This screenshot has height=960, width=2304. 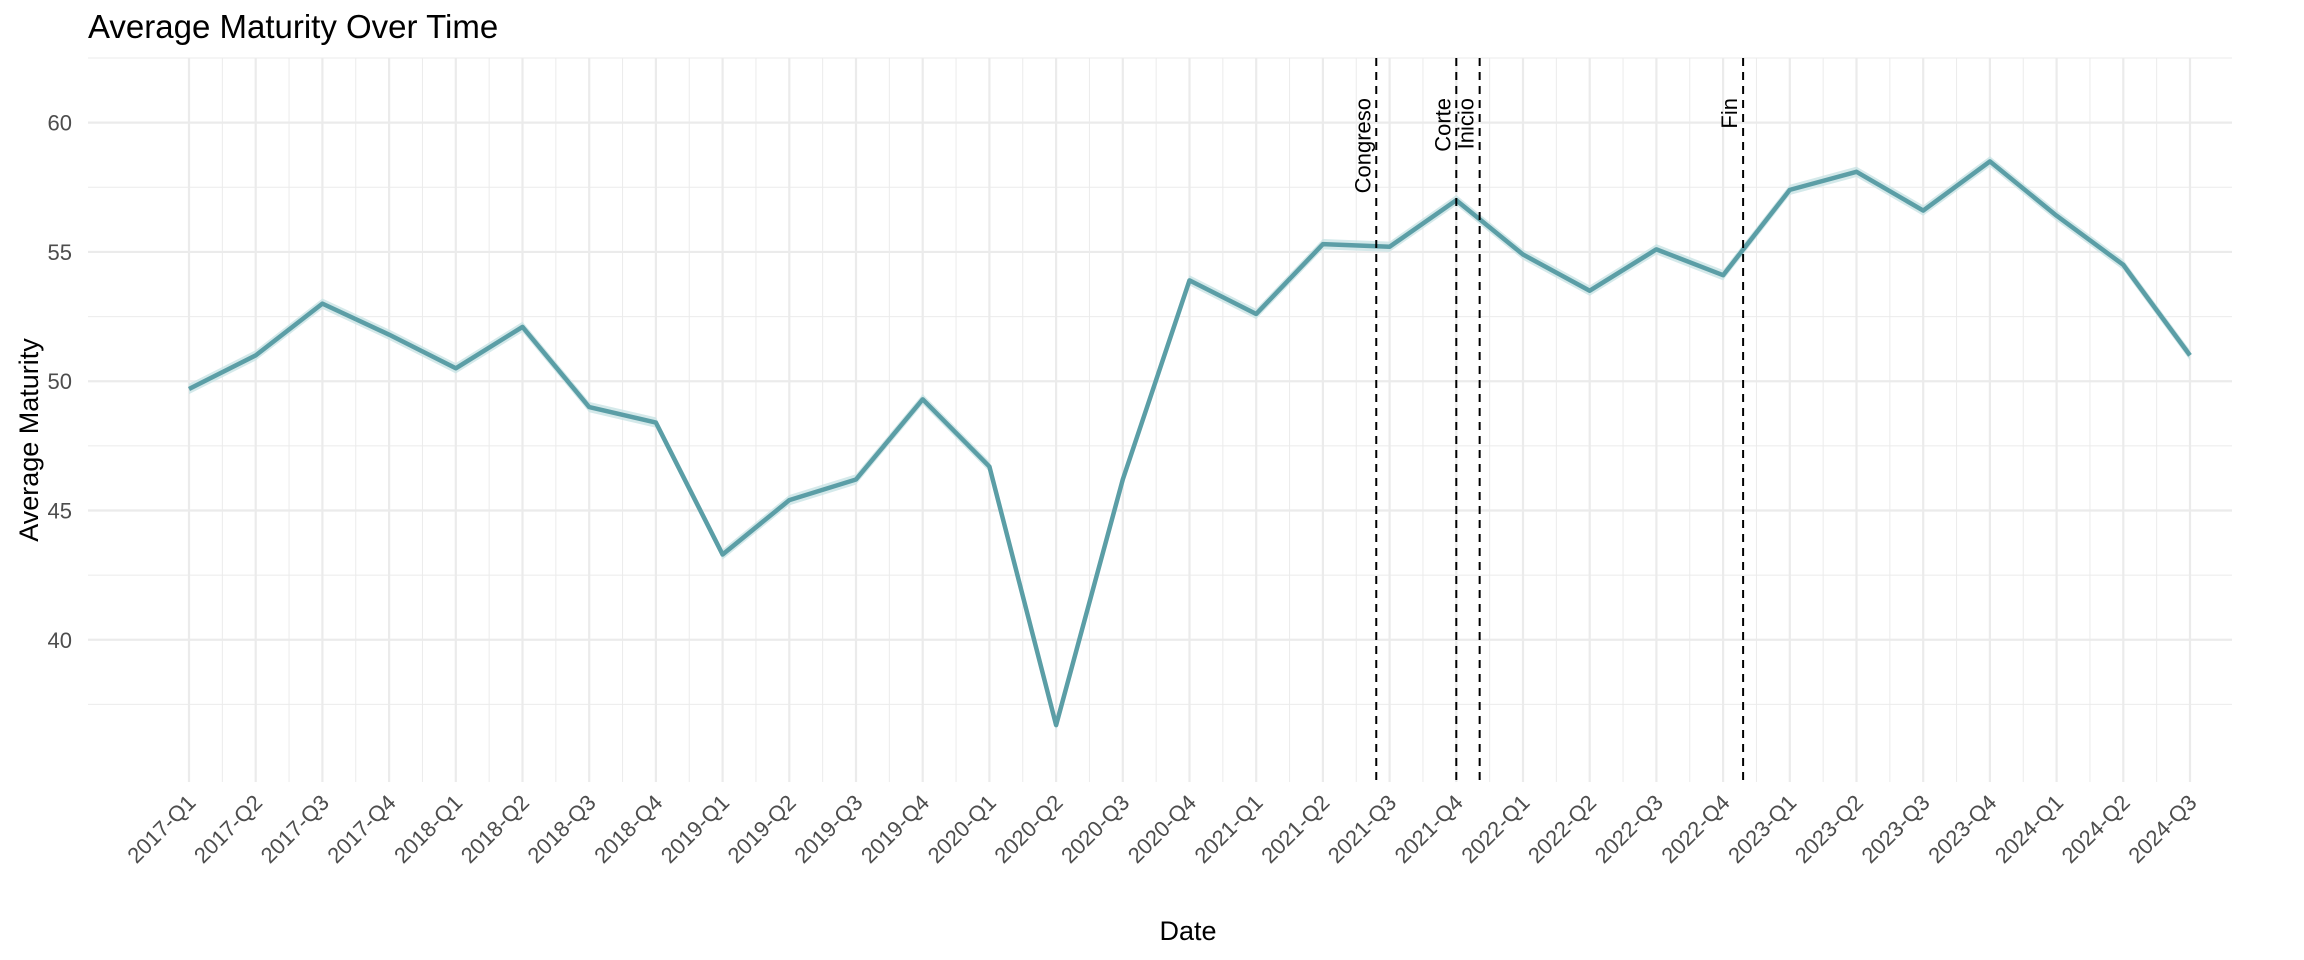 I want to click on x-tick-label: 2017-Q3, so click(x=295, y=829).